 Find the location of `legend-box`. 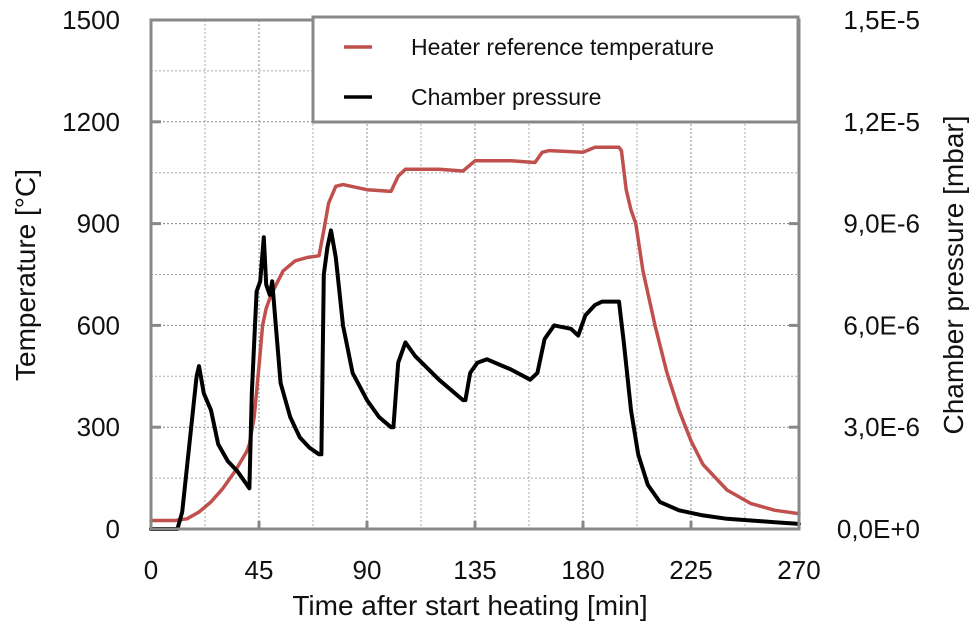

legend-box is located at coordinates (555, 69).